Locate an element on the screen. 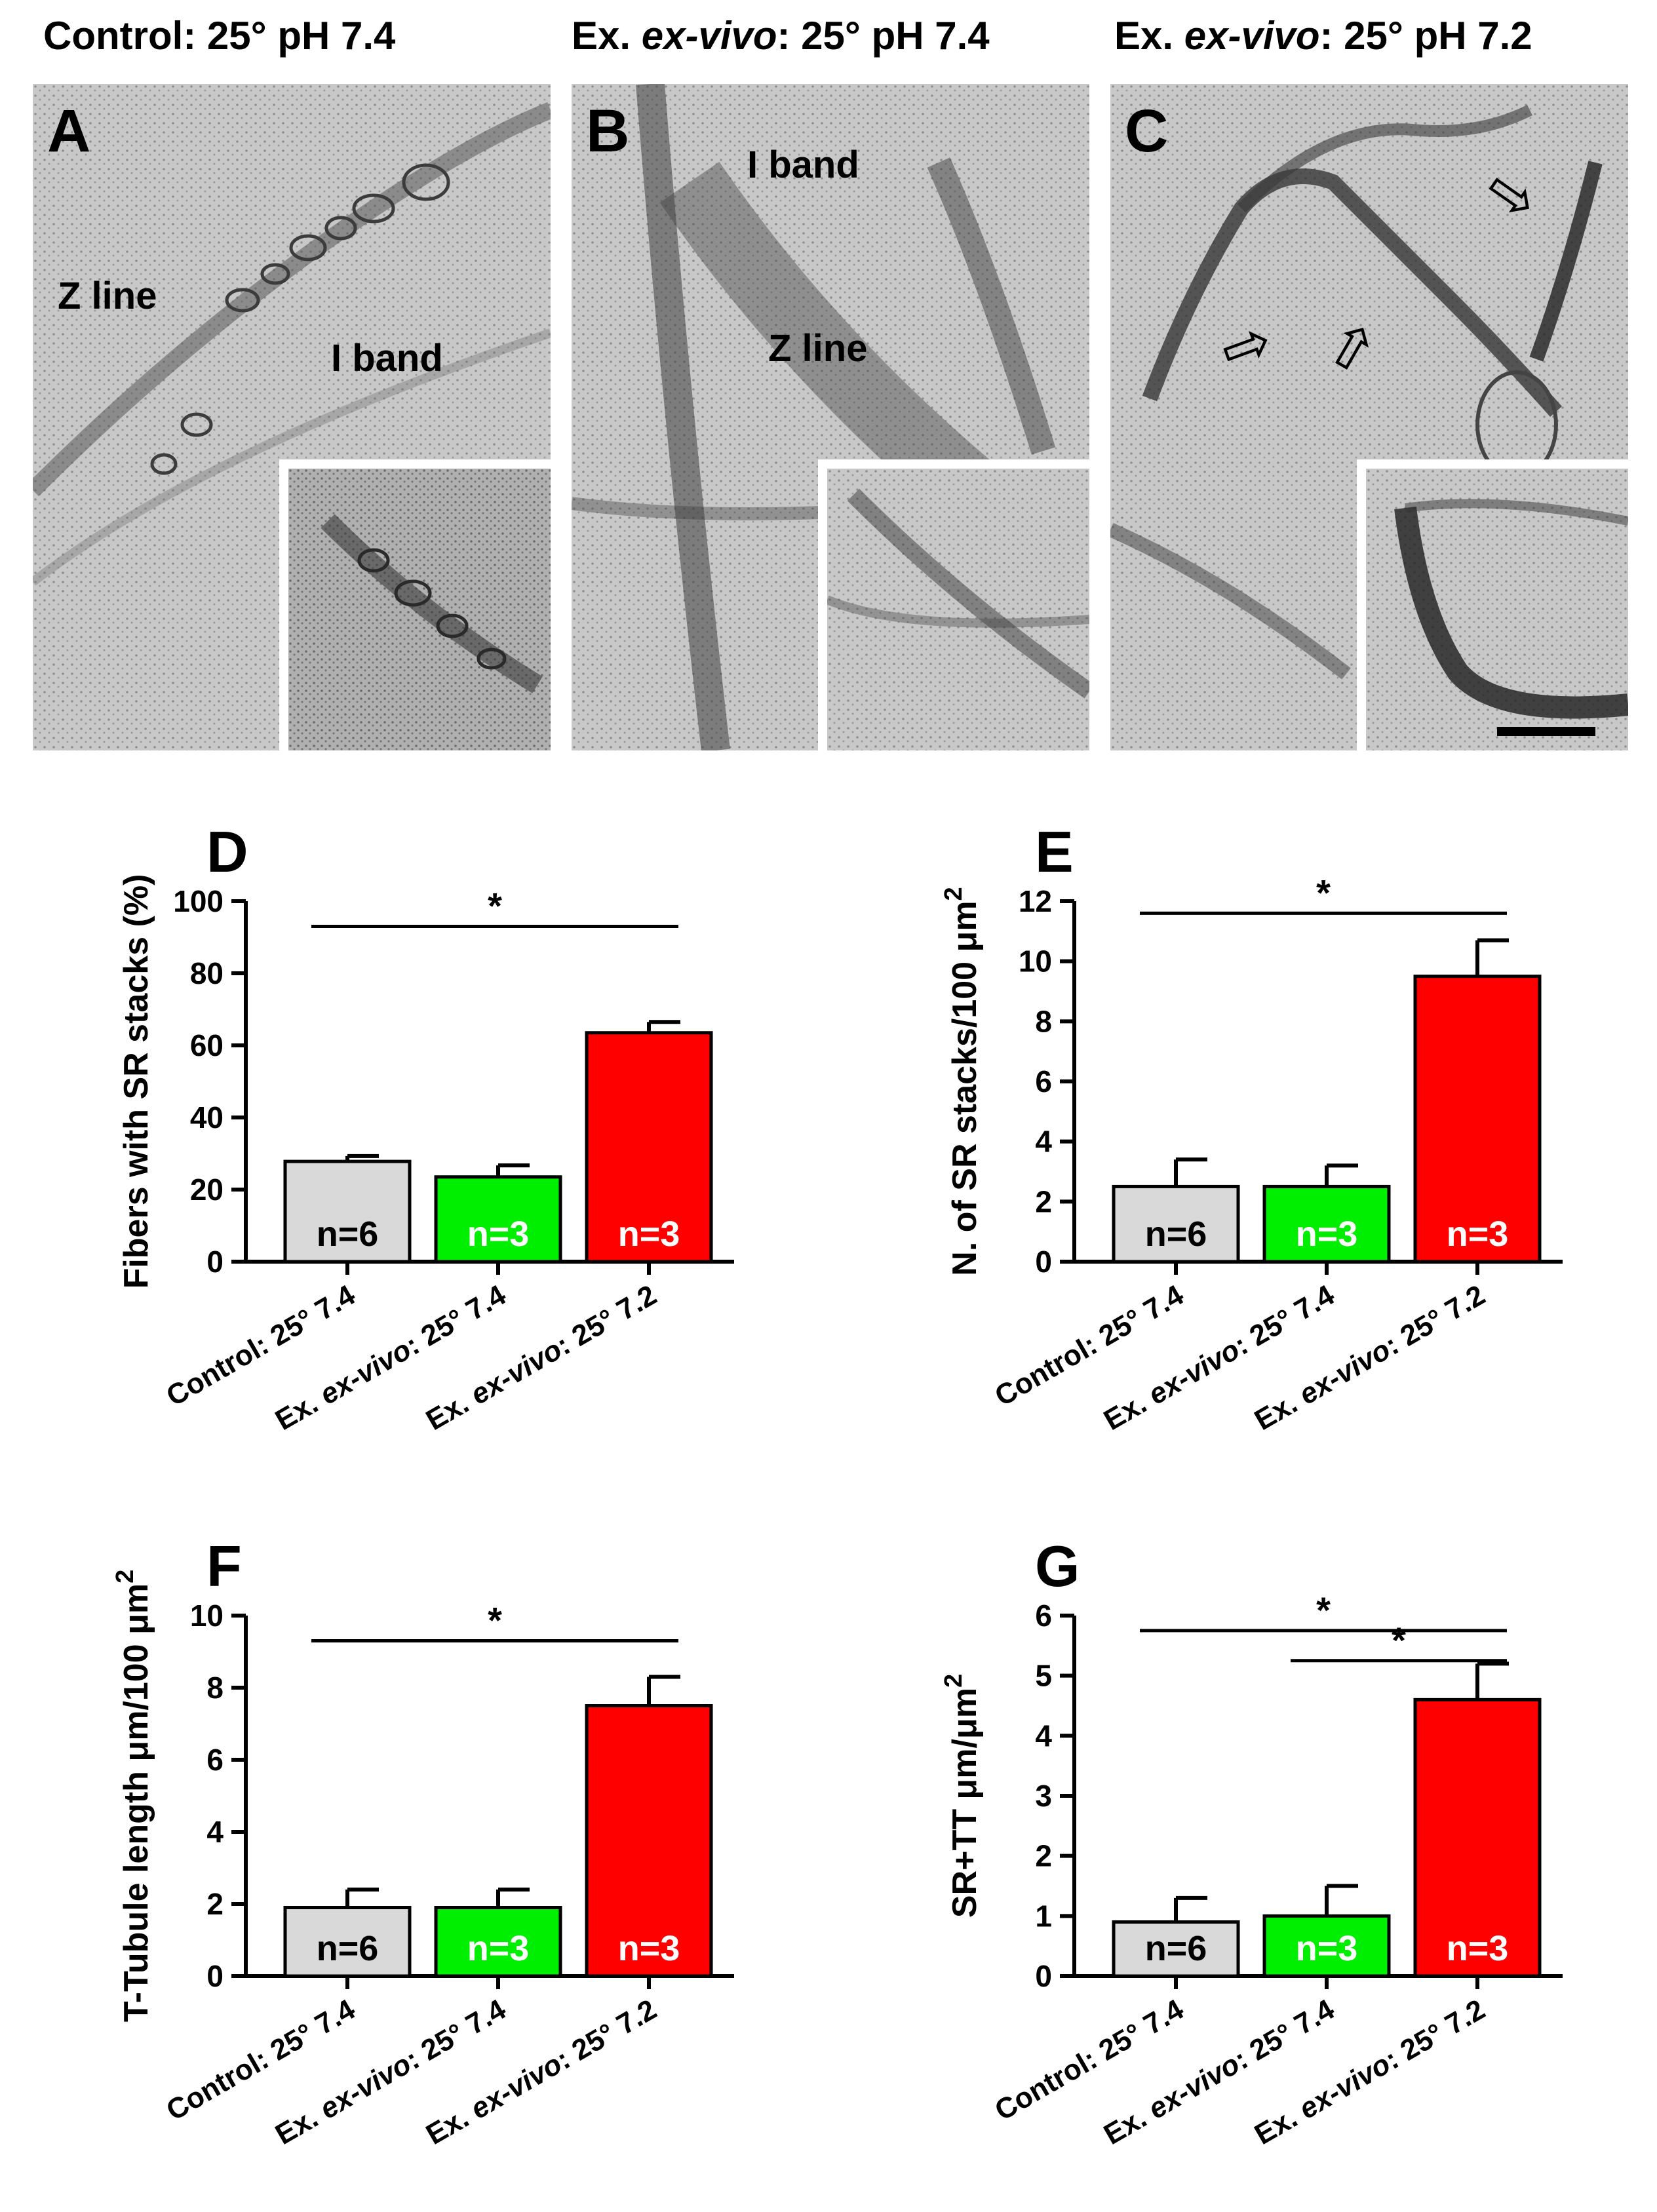  y-axis-label: T-Tubule length μm/100 μm2 is located at coordinates (133, 1797).